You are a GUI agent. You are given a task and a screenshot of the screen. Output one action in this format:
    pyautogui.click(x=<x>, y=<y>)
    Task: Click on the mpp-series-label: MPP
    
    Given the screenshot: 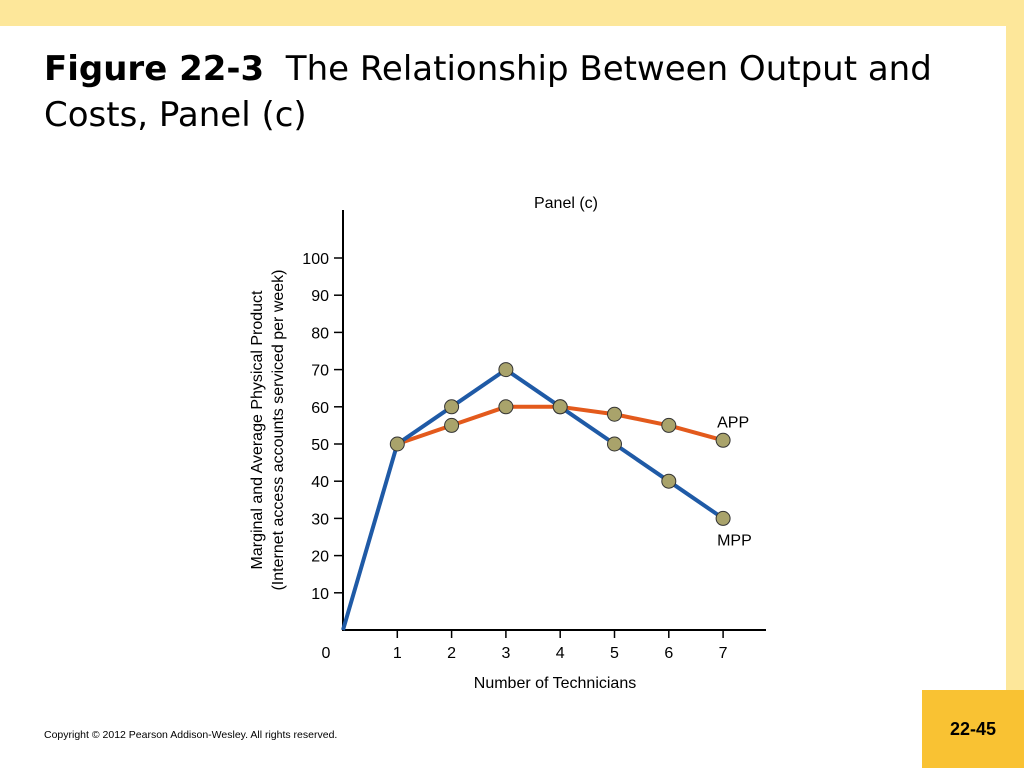 What is the action you would take?
    pyautogui.click(x=734, y=540)
    